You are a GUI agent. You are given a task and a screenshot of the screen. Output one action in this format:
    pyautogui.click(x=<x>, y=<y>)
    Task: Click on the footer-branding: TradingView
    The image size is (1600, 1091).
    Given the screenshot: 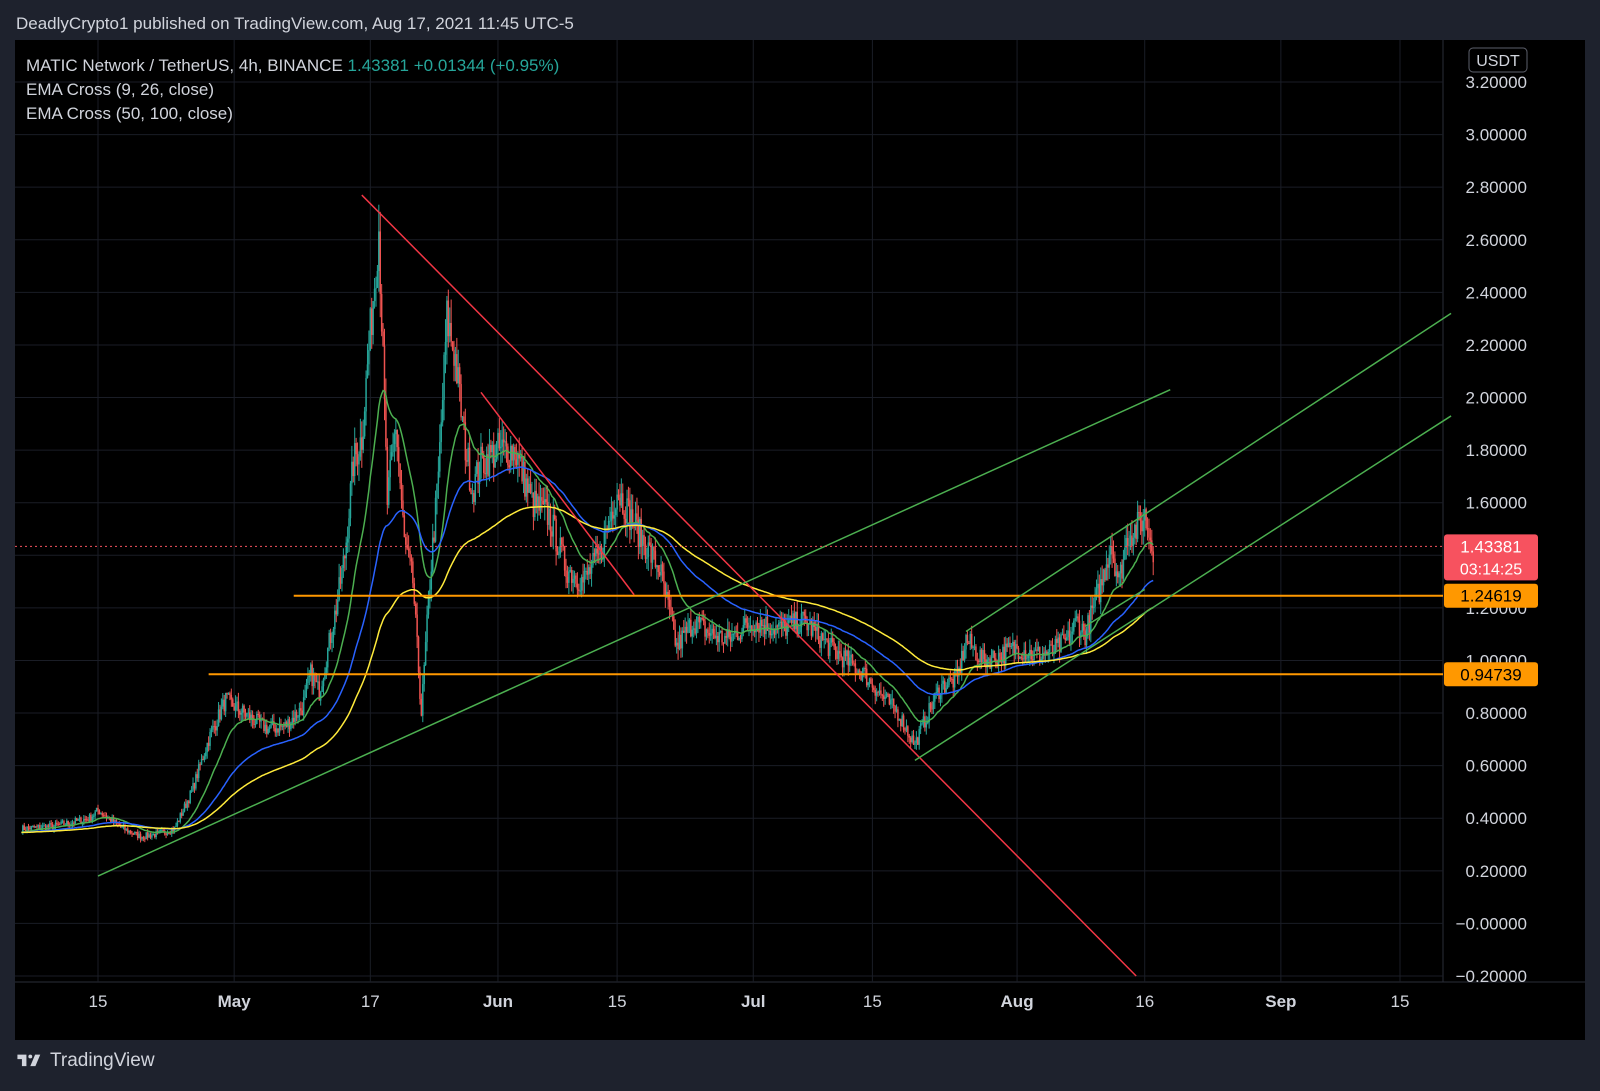 What is the action you would take?
    pyautogui.click(x=85, y=1061)
    